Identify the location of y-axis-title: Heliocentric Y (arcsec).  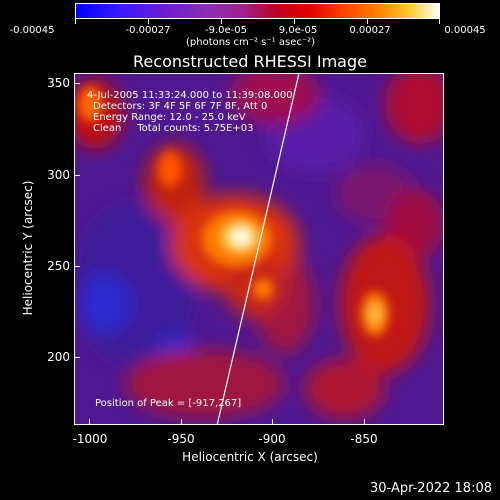
(28, 248).